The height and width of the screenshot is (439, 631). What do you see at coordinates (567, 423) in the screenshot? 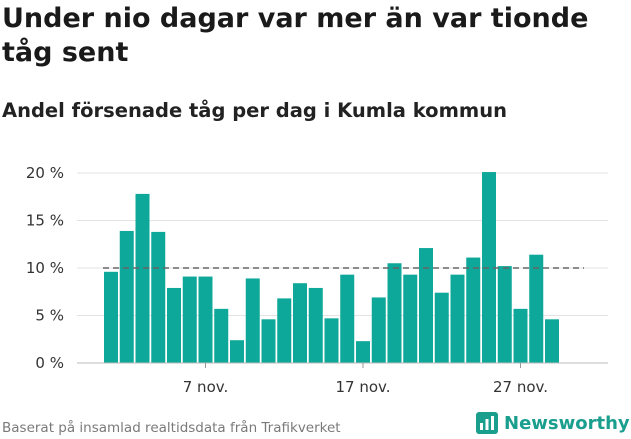
I see `brand-name: Newsworthy` at bounding box center [567, 423].